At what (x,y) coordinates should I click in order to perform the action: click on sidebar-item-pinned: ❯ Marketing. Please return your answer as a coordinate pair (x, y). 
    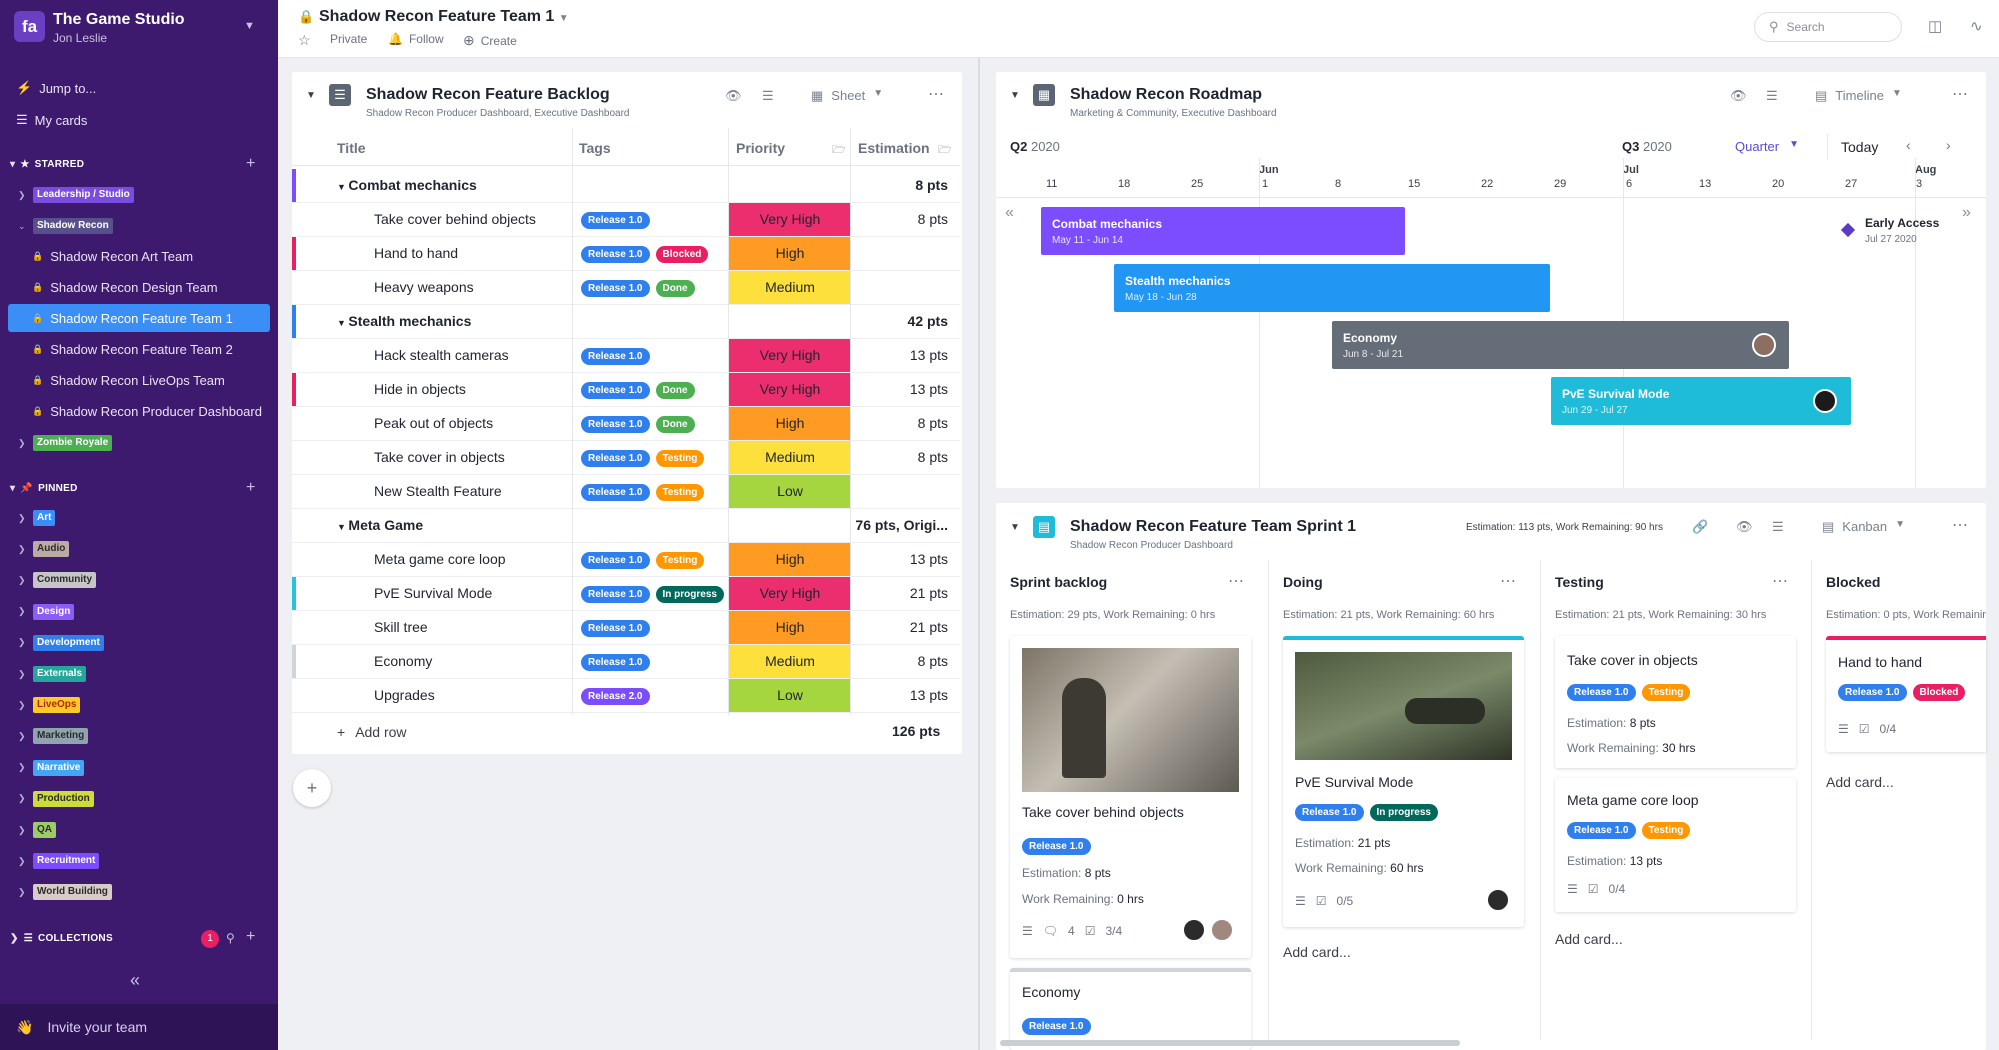
    Looking at the image, I should click on (53, 736).